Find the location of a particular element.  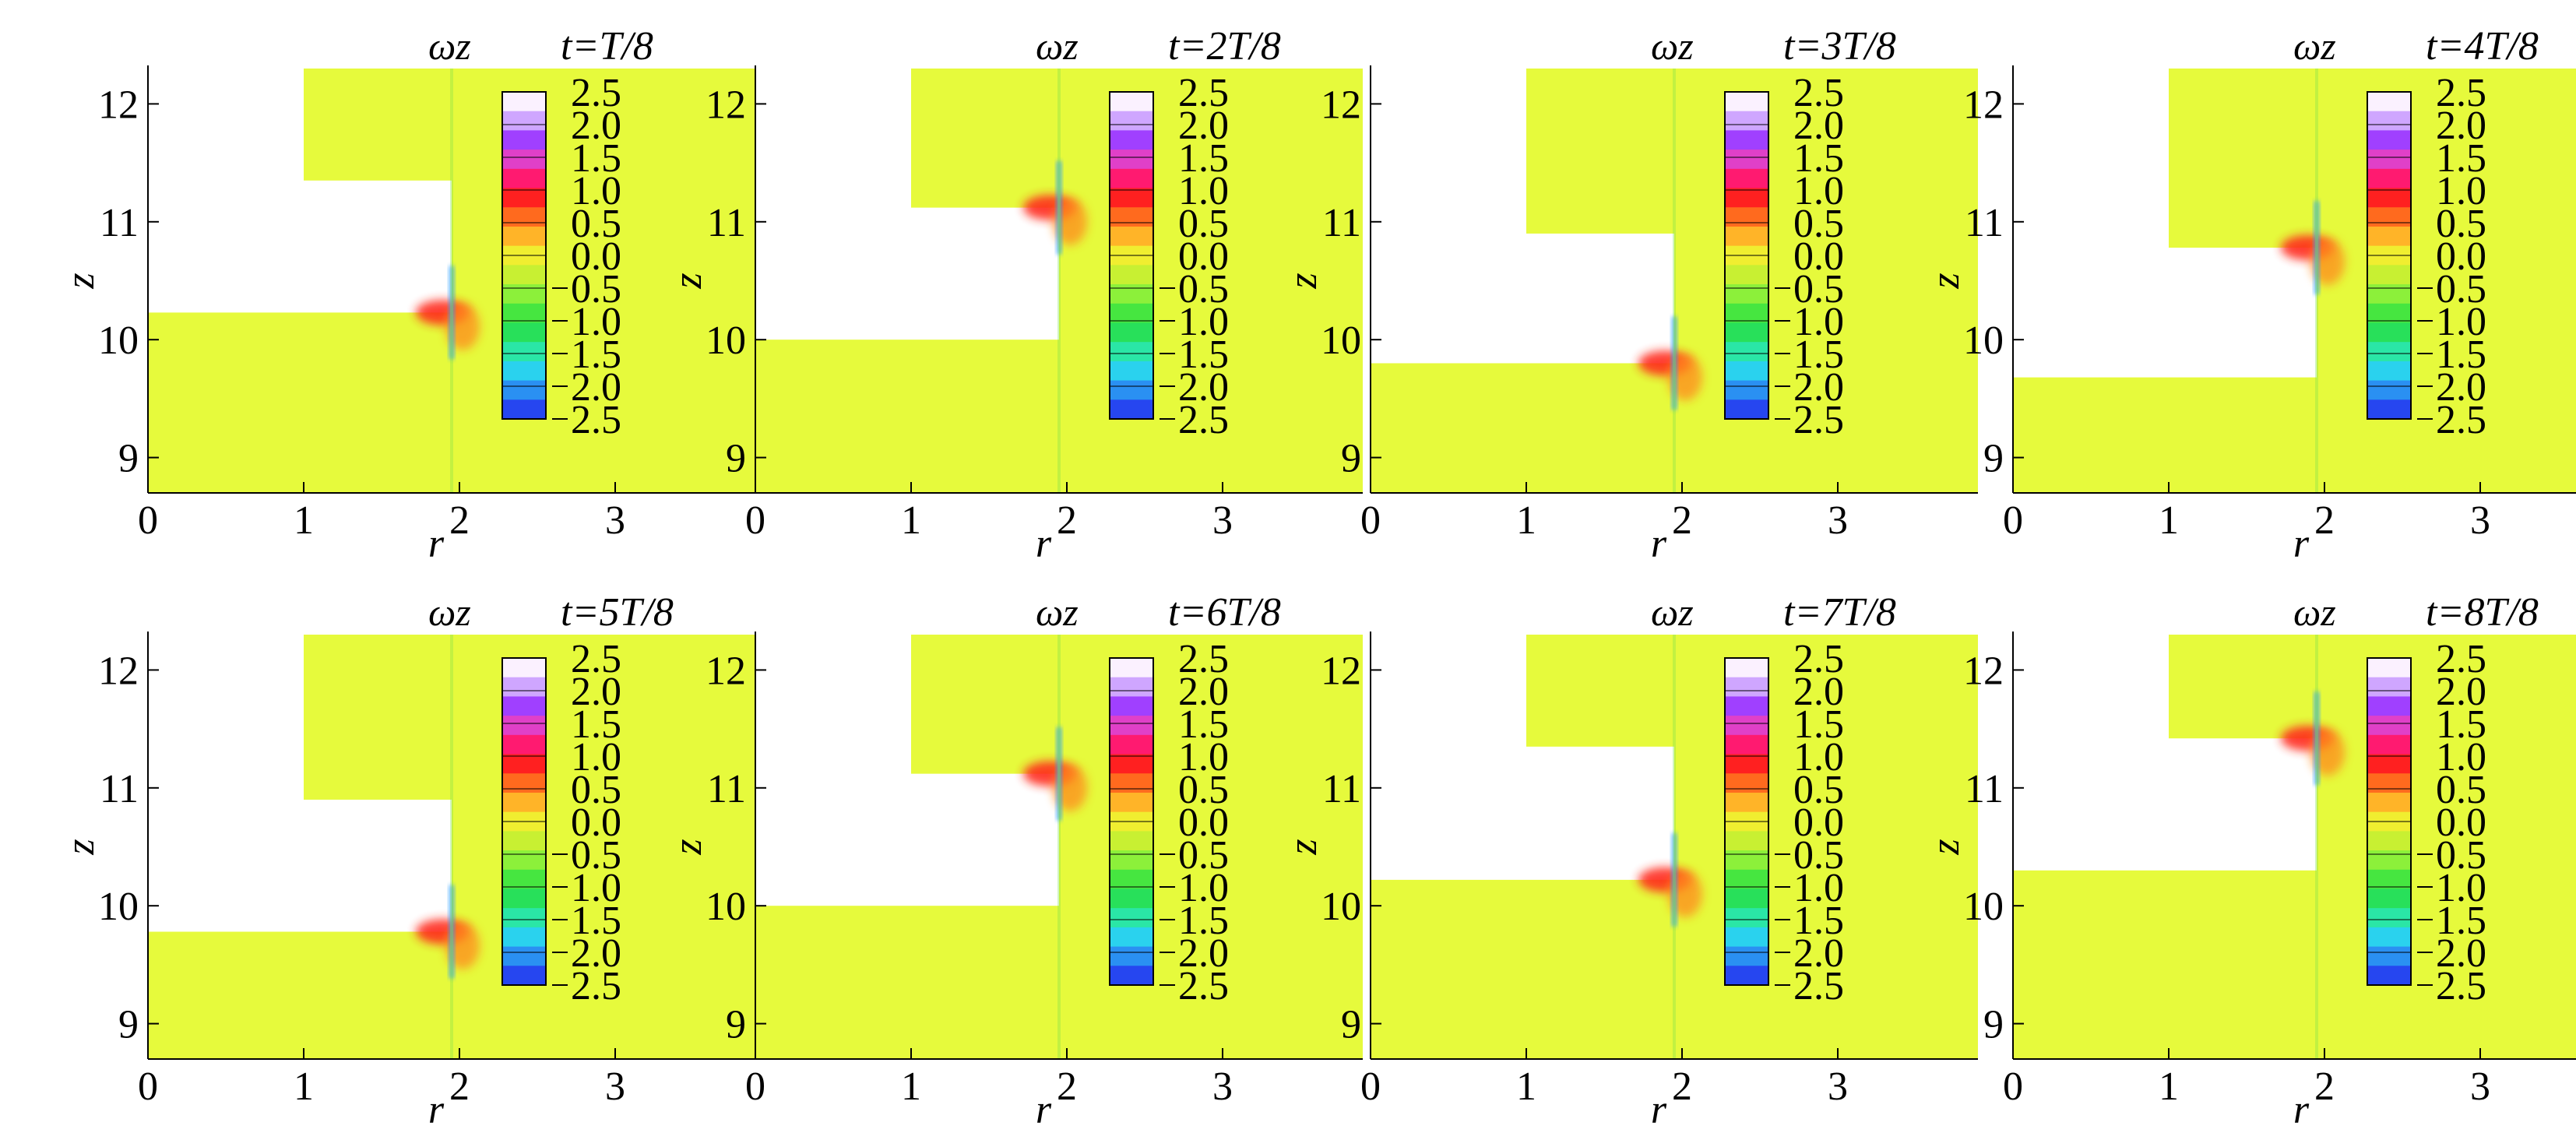

field-right-region is located at coordinates (2446, 847).